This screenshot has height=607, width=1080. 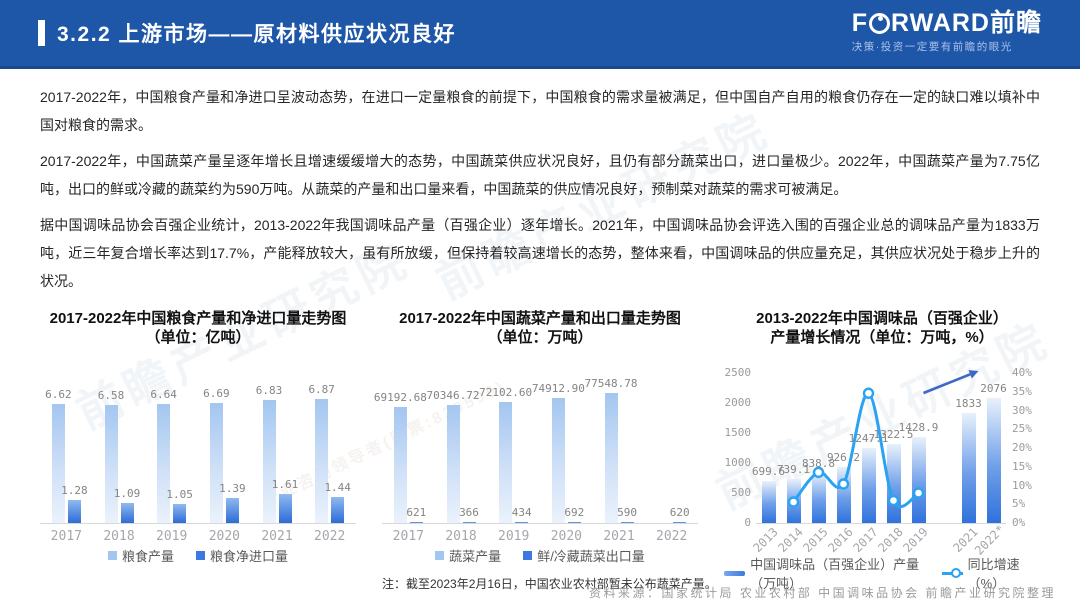 I want to click on right-axis-tick: 0%, so click(x=1019, y=522).